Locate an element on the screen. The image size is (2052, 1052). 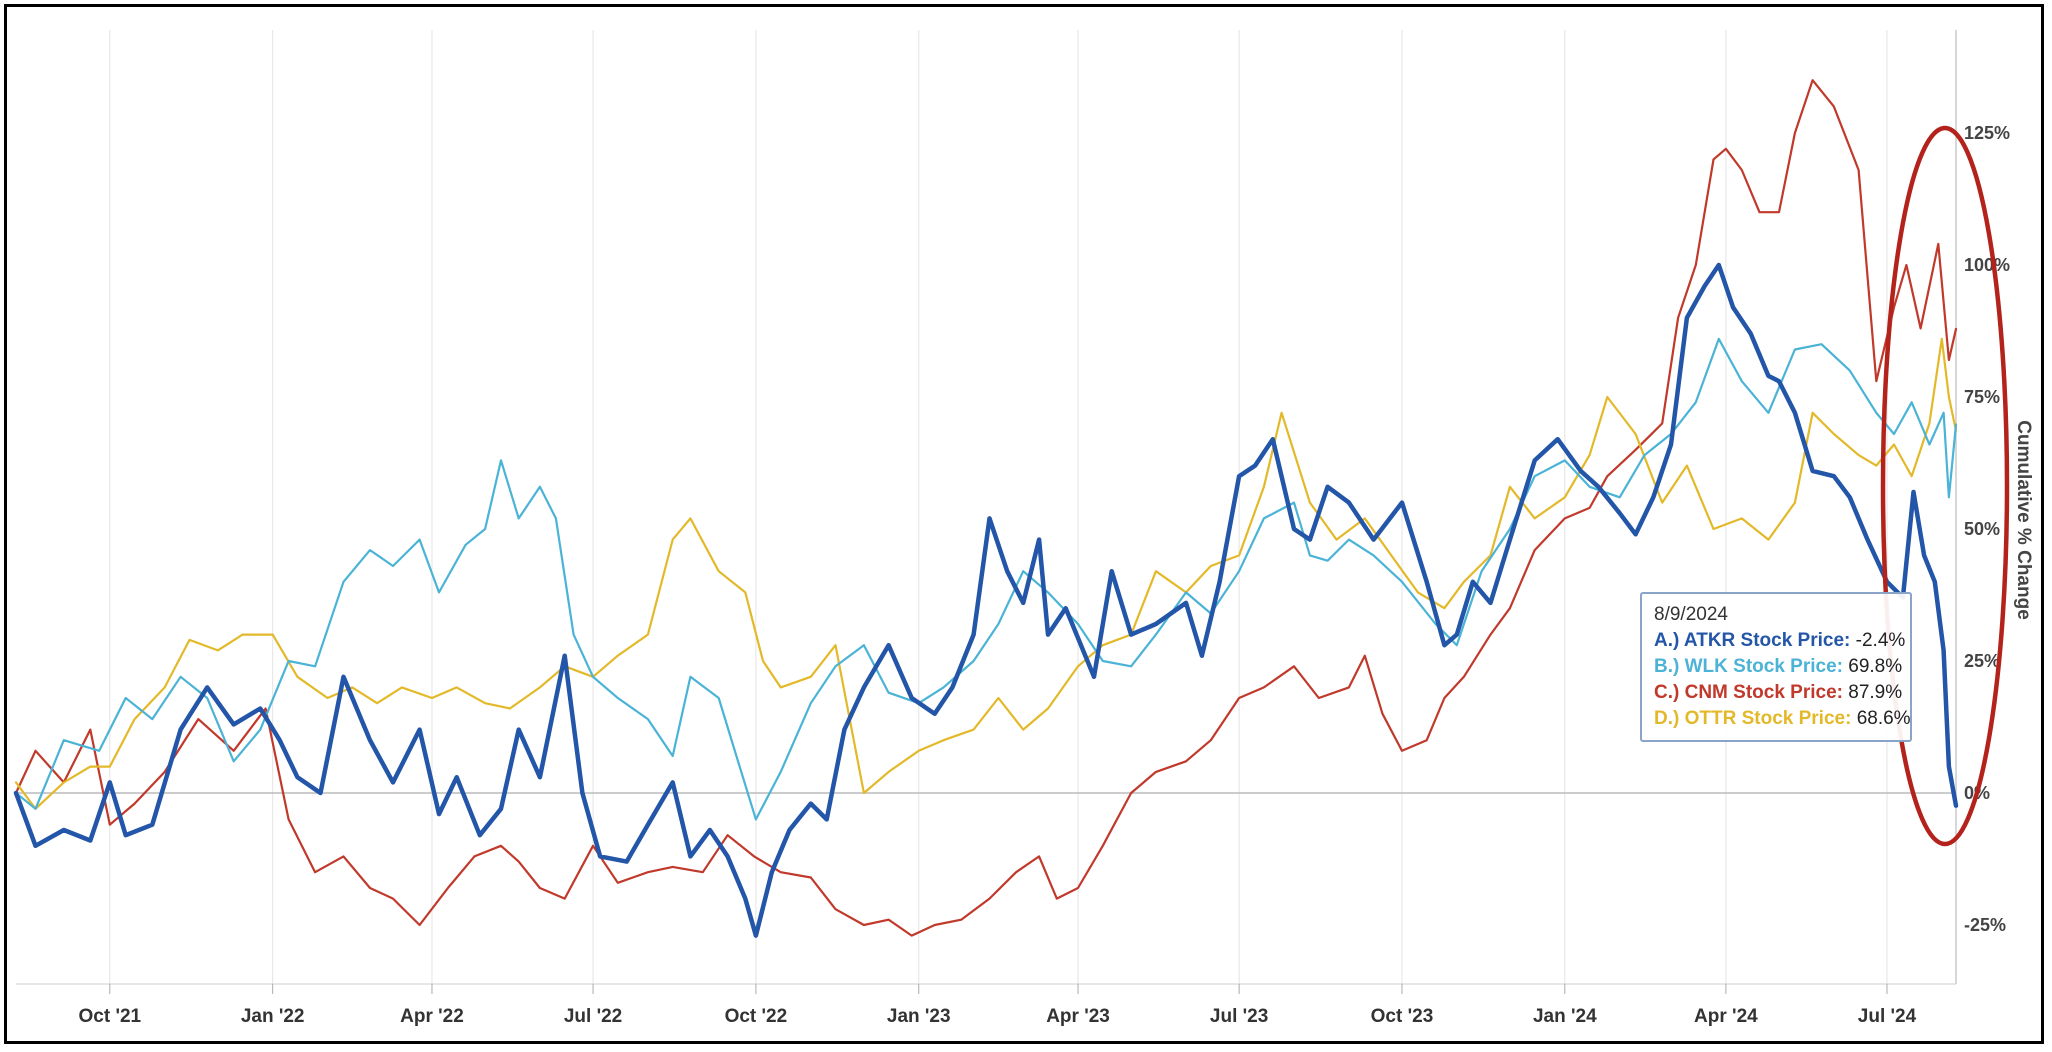
tooltip-row-atkr: A.) ATKR Stock Price: -2.4% is located at coordinates (1779, 641).